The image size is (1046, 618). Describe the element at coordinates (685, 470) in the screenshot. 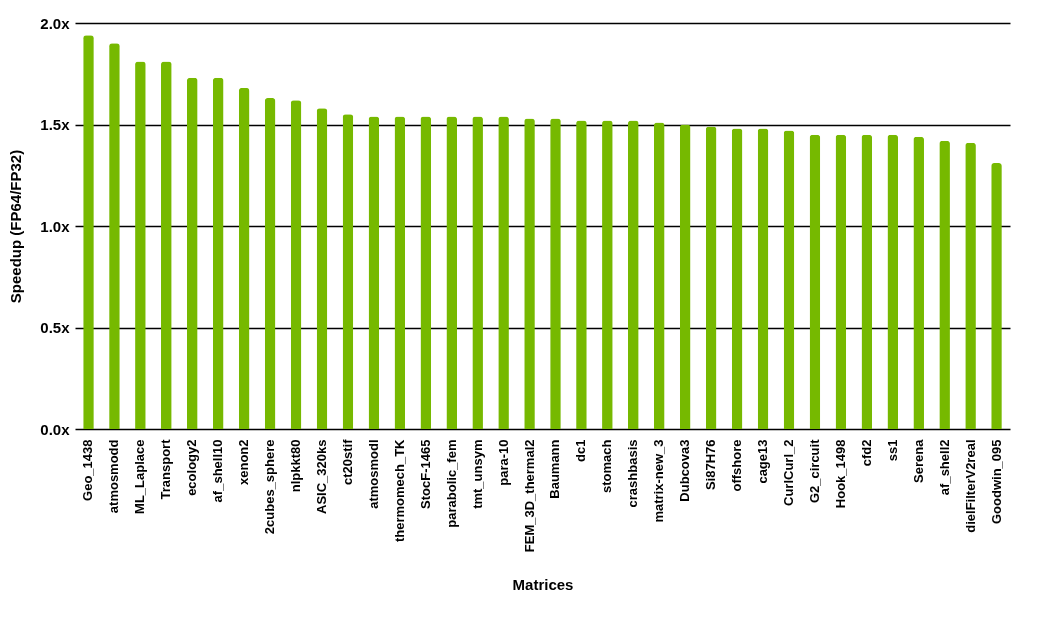

I see `x-tick-label: Dubcova3` at that location.